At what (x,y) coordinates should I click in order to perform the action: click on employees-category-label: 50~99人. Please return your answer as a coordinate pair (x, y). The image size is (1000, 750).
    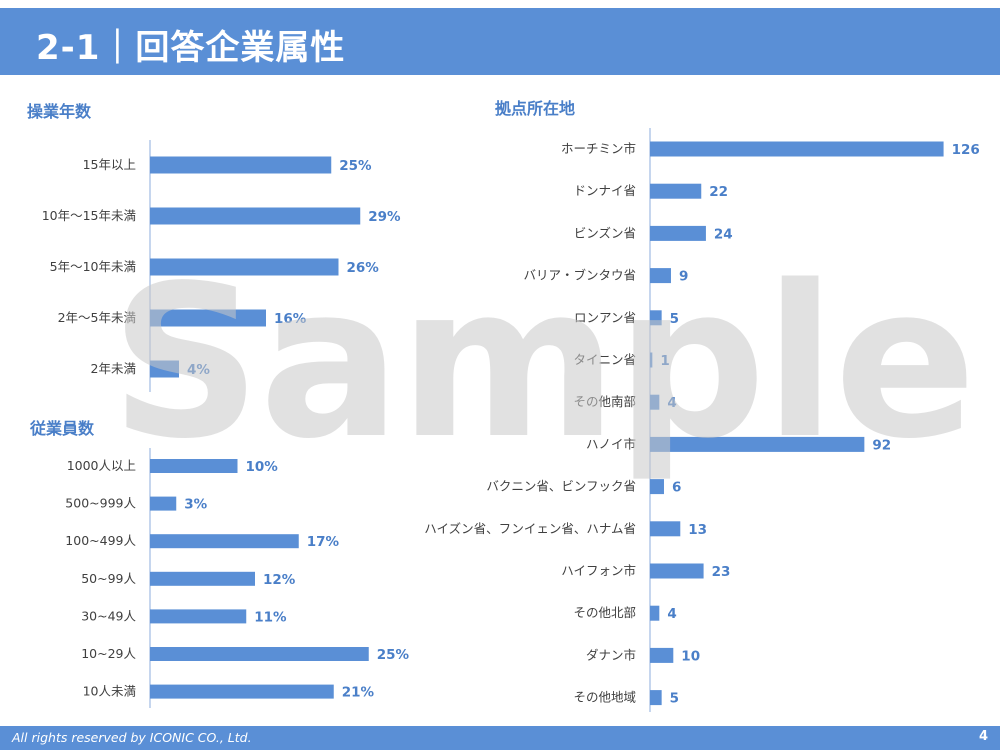
    Looking at the image, I should click on (108, 578).